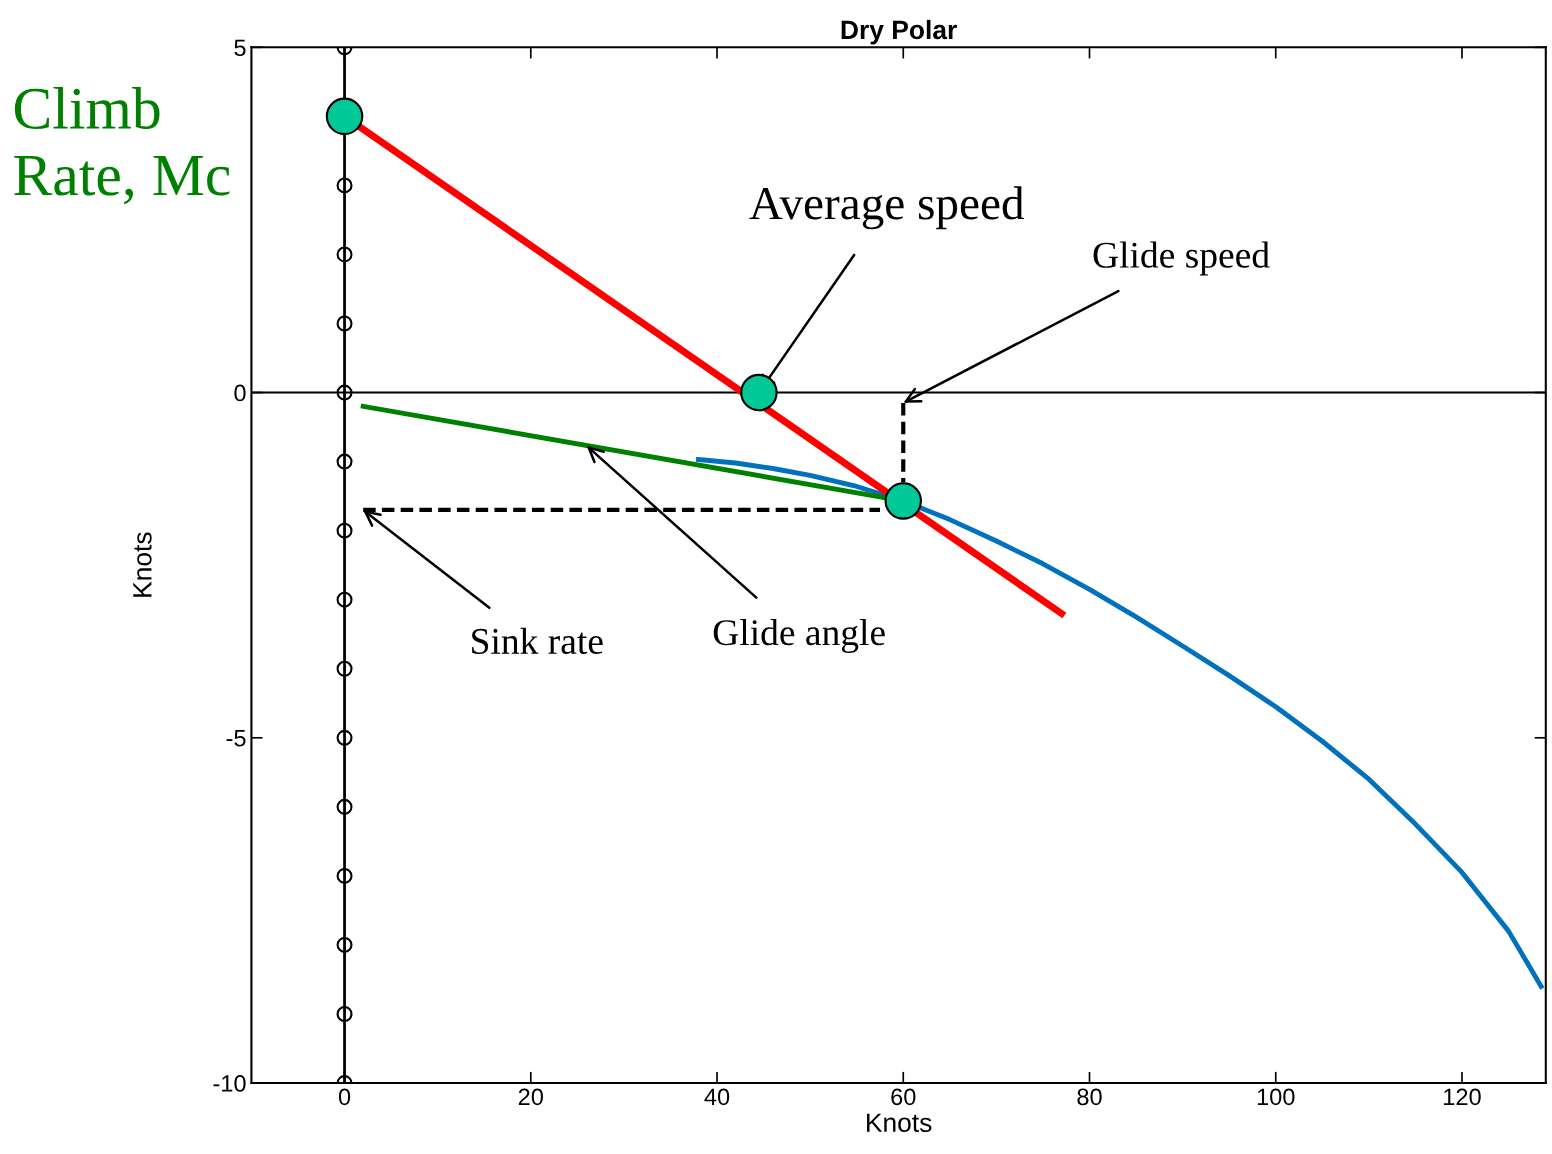 The height and width of the screenshot is (1154, 1552). I want to click on annotation: Average speed, so click(887, 208).